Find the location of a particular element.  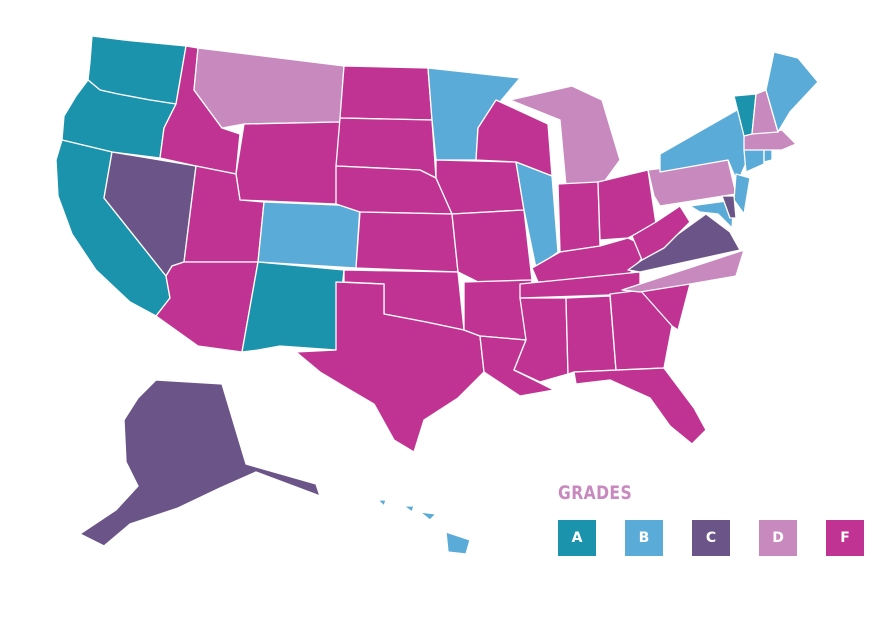

legend-swatch-d: D is located at coordinates (778, 538).